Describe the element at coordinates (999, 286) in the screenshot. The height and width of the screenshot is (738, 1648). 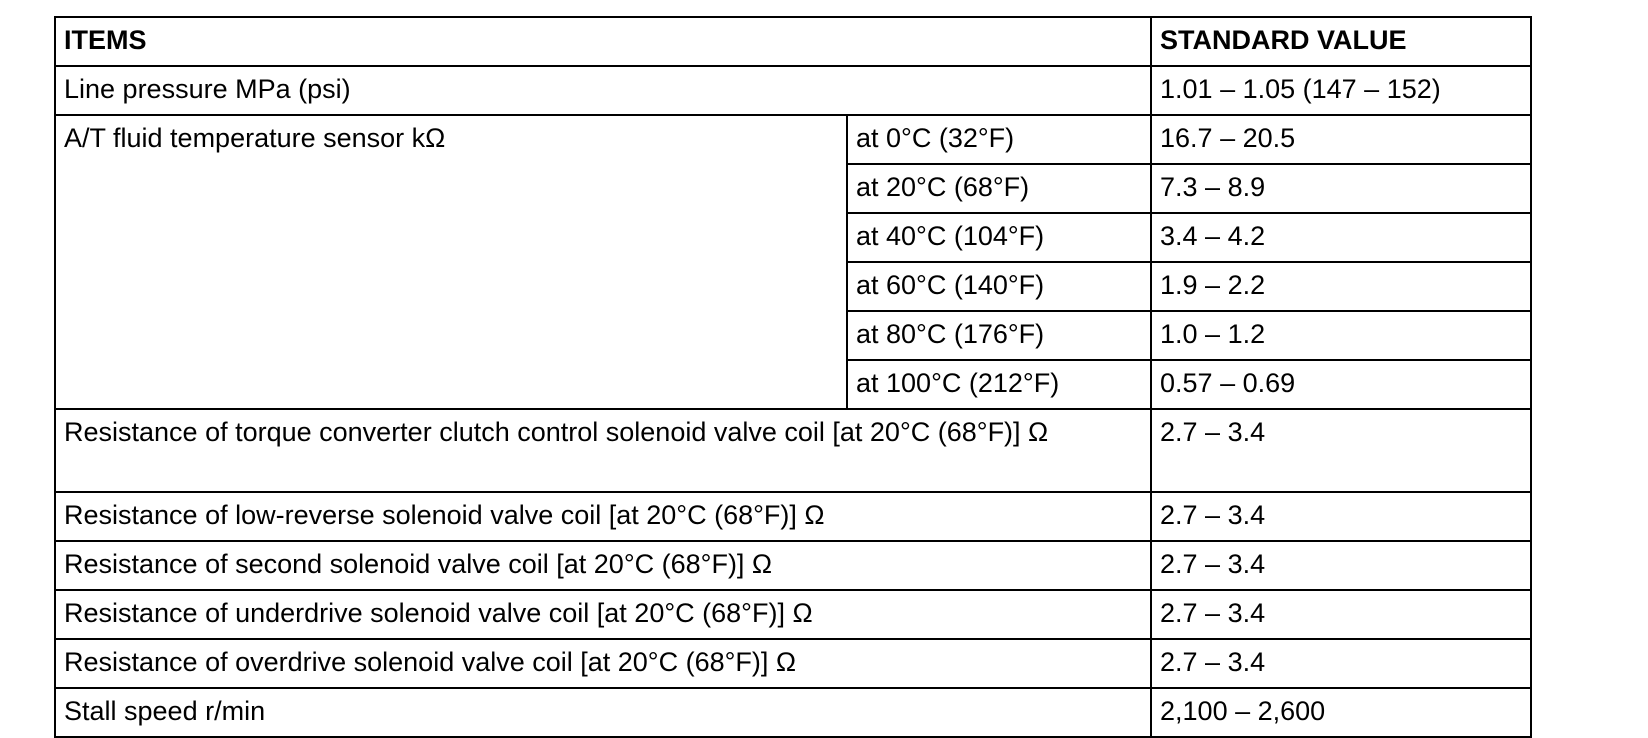
I see `condition-cell: at 60°C (140°F)` at that location.